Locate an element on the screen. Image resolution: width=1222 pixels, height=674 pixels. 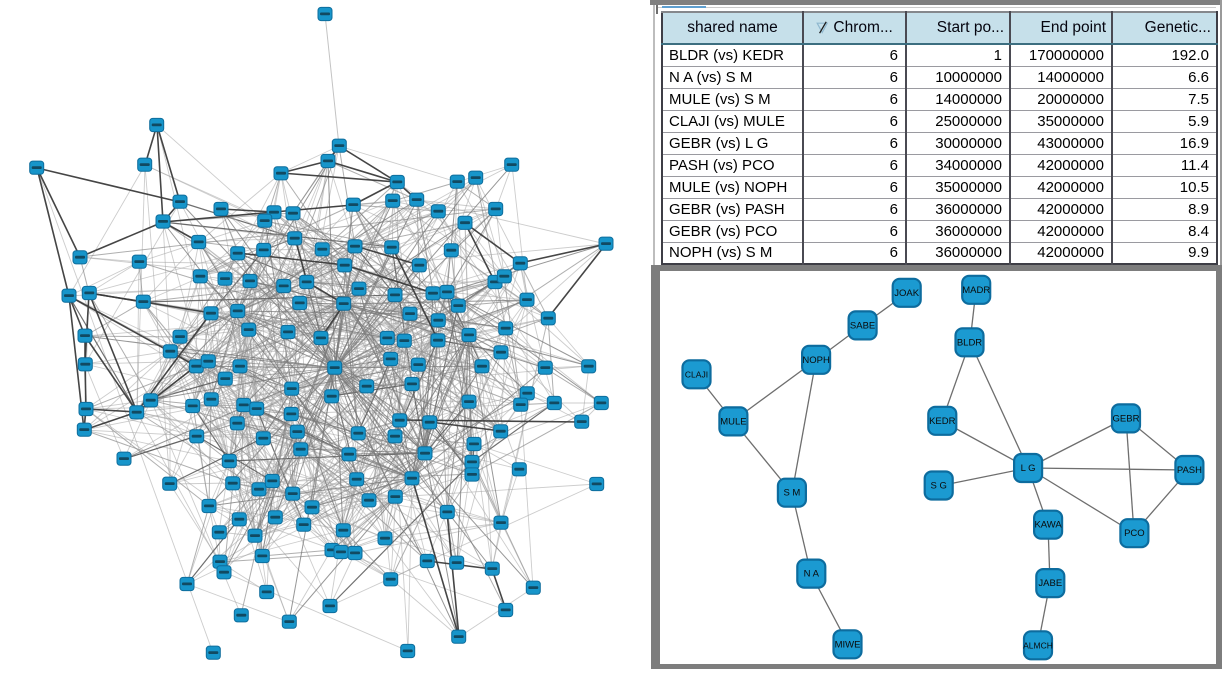
svg-text: L G is located at coordinates (1028, 468).